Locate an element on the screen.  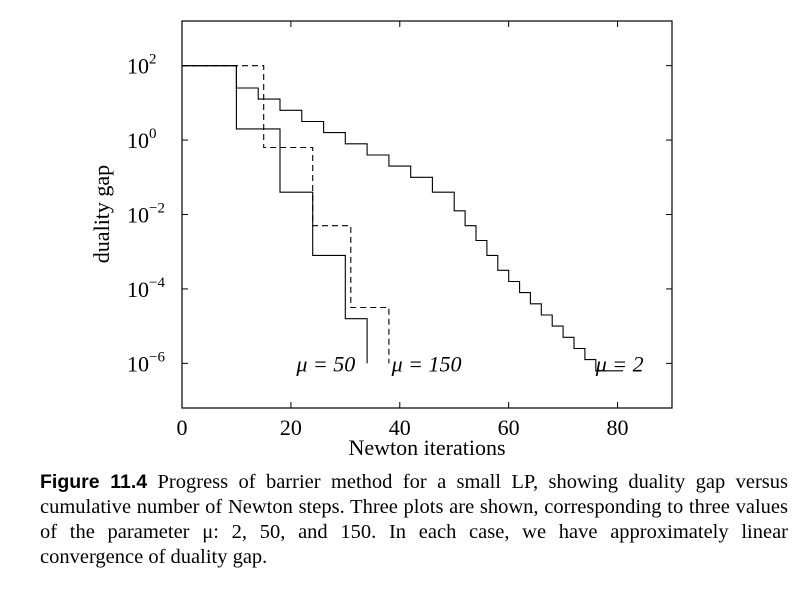
series-label-layer: μ = 50 μ = 150 μ = 2 is located at coordinates (469, 363).